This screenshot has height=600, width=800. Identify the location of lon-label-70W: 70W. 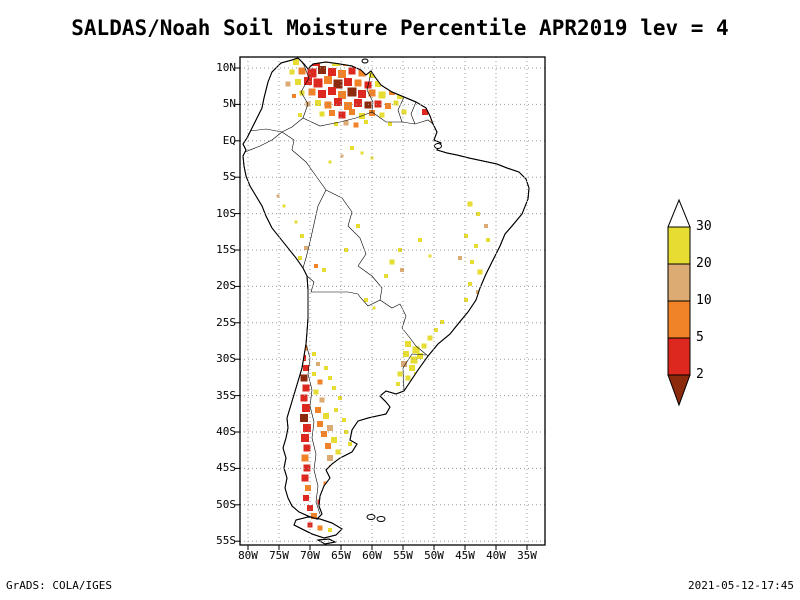
(310, 555).